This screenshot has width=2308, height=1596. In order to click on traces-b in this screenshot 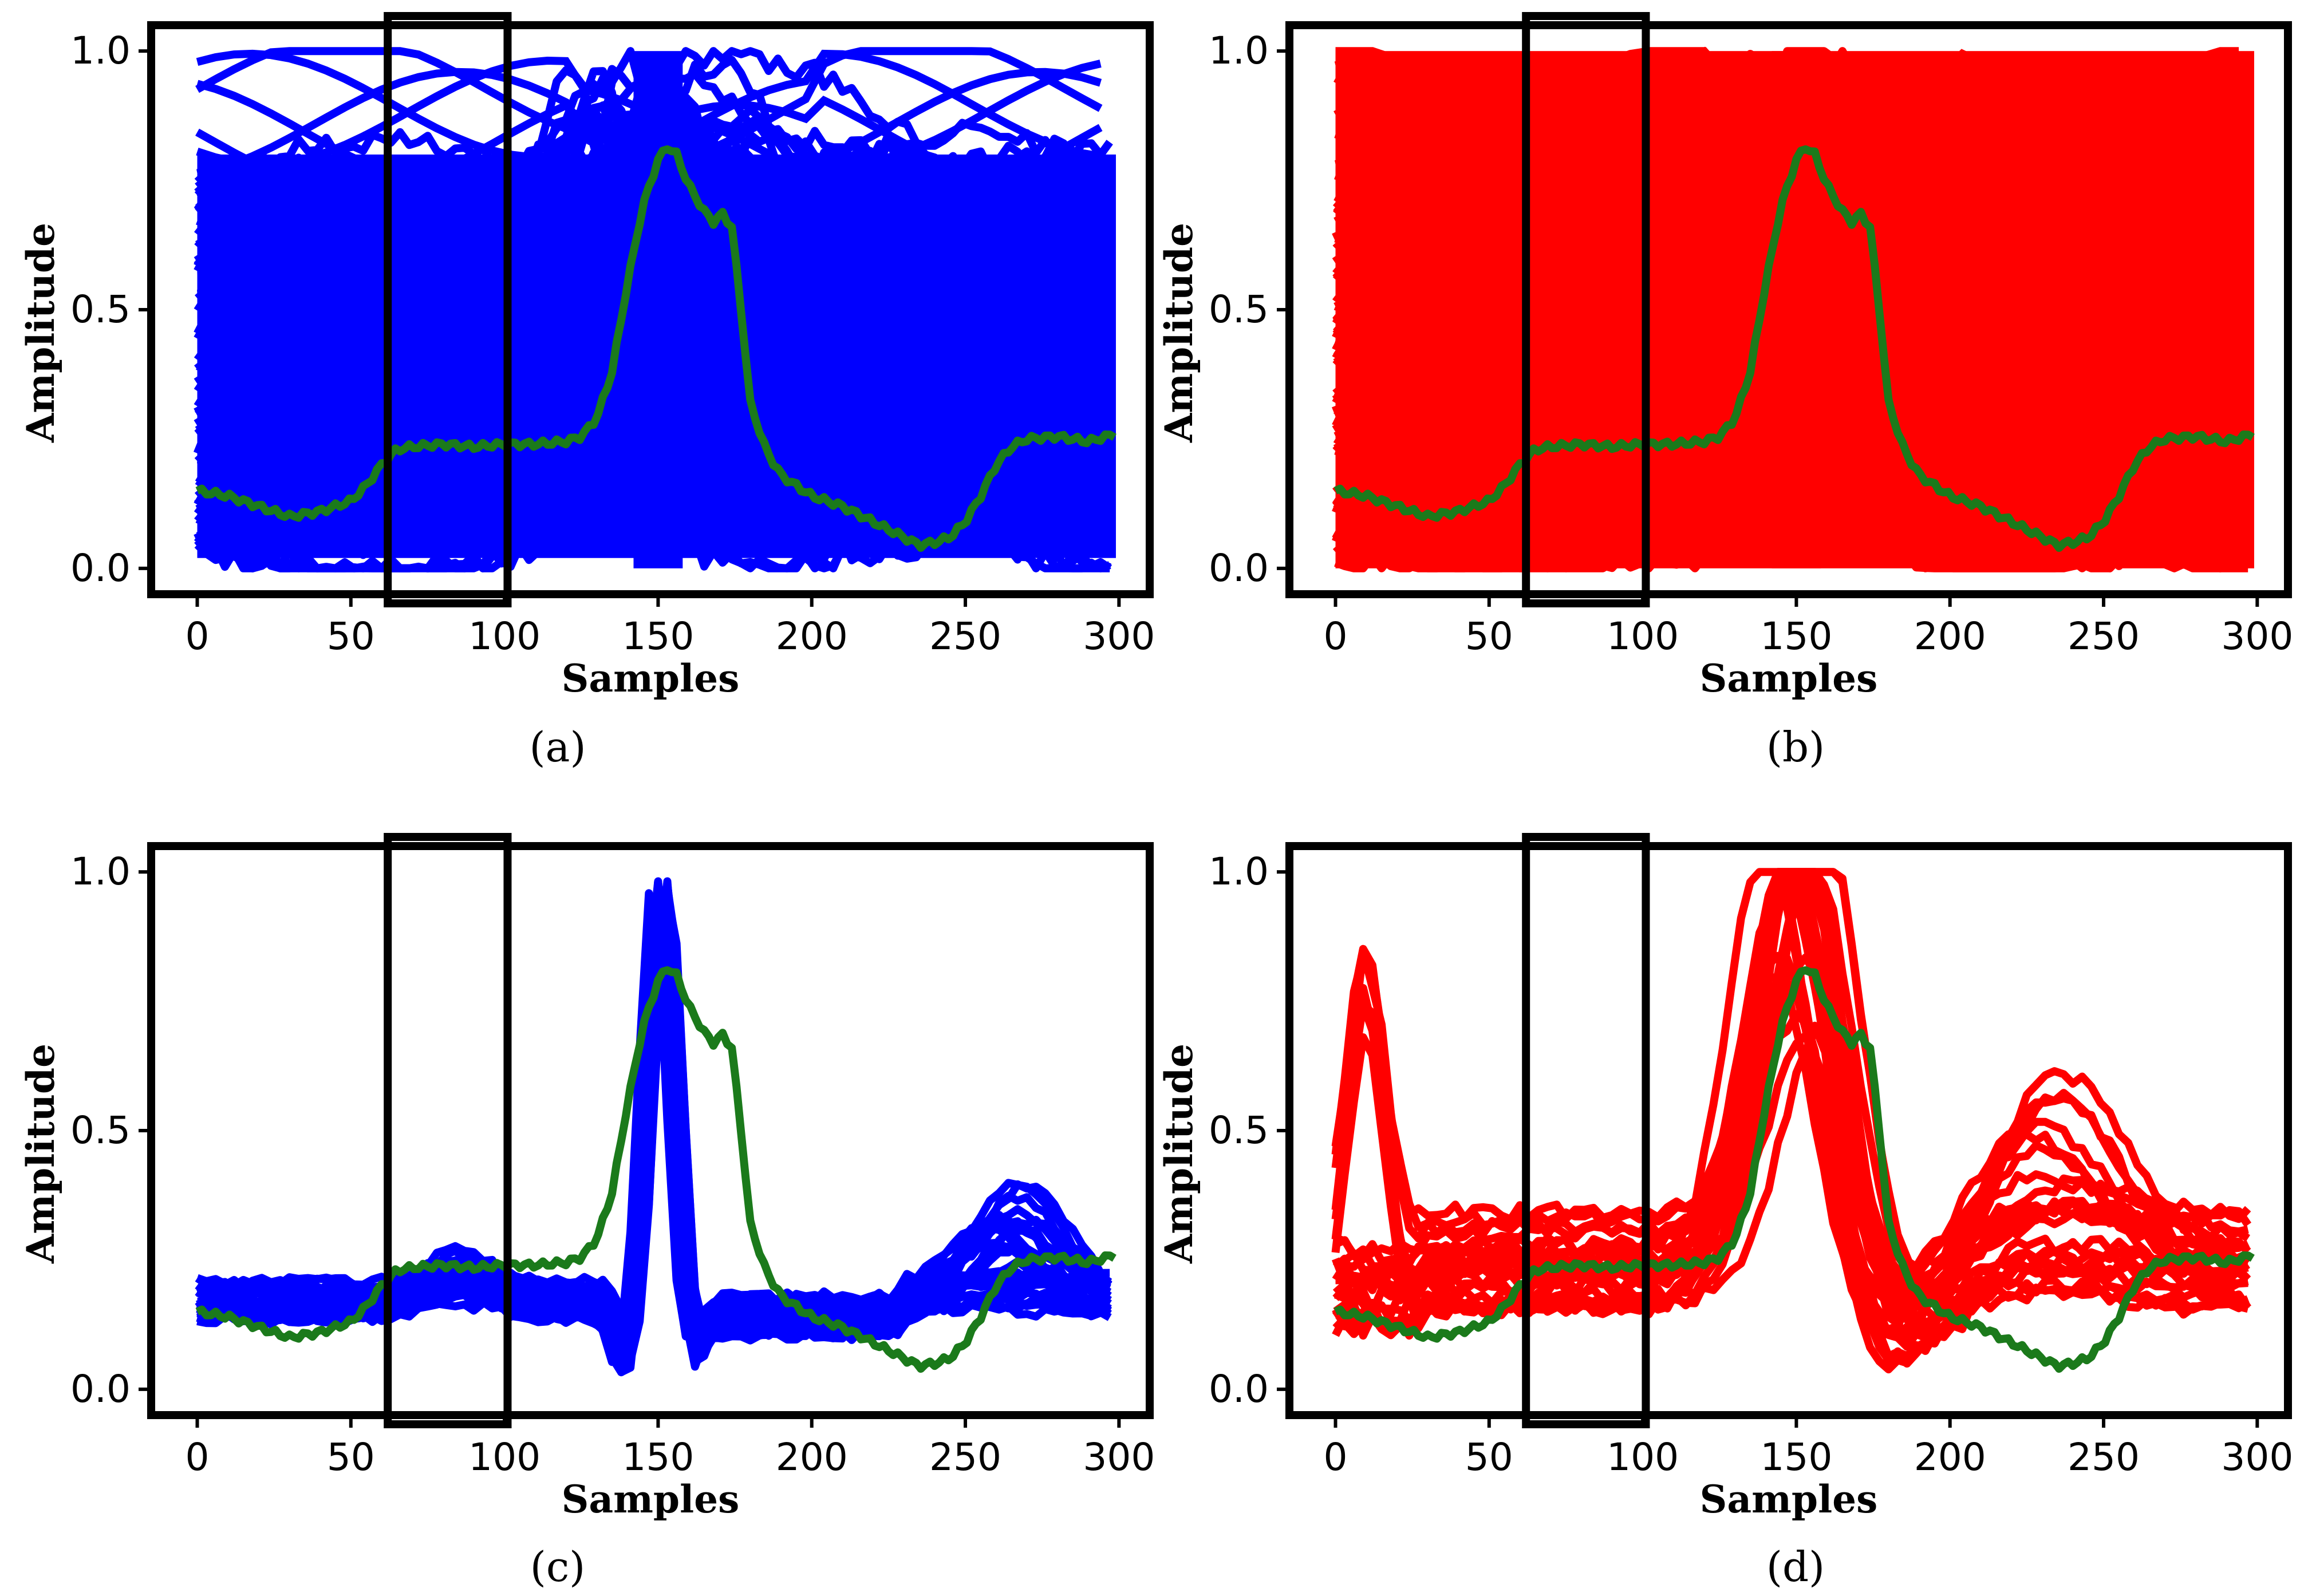, I will do `click(1793, 309)`.